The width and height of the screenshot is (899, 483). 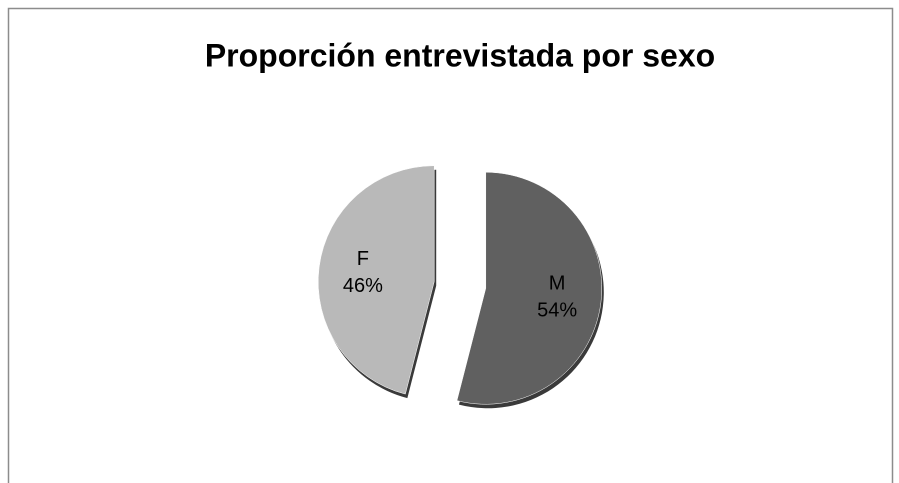 I want to click on data-label-name: F, so click(x=363, y=259).